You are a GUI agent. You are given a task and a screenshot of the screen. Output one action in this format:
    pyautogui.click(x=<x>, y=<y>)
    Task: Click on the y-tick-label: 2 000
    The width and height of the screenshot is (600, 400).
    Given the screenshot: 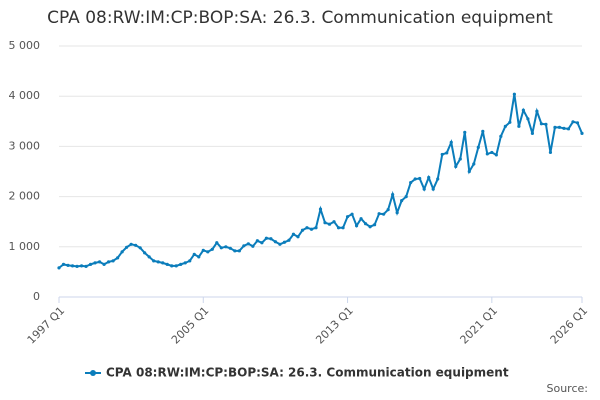 What is the action you would take?
    pyautogui.click(x=25, y=196)
    